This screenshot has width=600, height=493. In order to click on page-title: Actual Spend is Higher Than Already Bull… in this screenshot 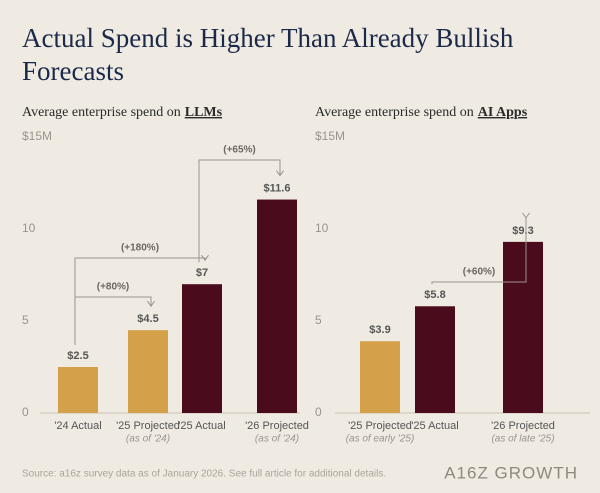, I will do `click(268, 54)`.